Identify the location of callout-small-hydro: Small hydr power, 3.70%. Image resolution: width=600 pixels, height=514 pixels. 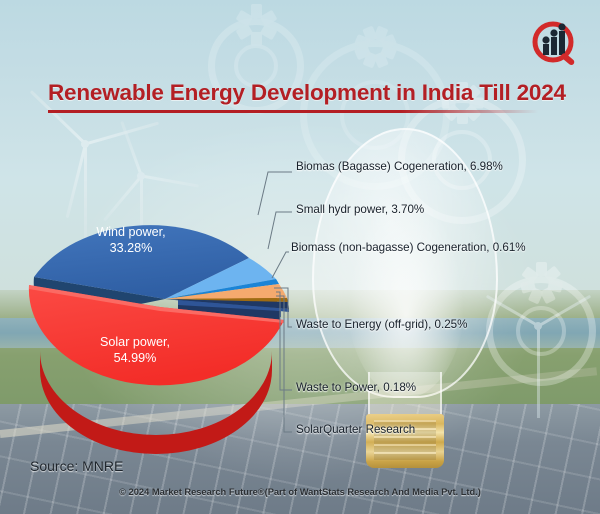
(360, 209).